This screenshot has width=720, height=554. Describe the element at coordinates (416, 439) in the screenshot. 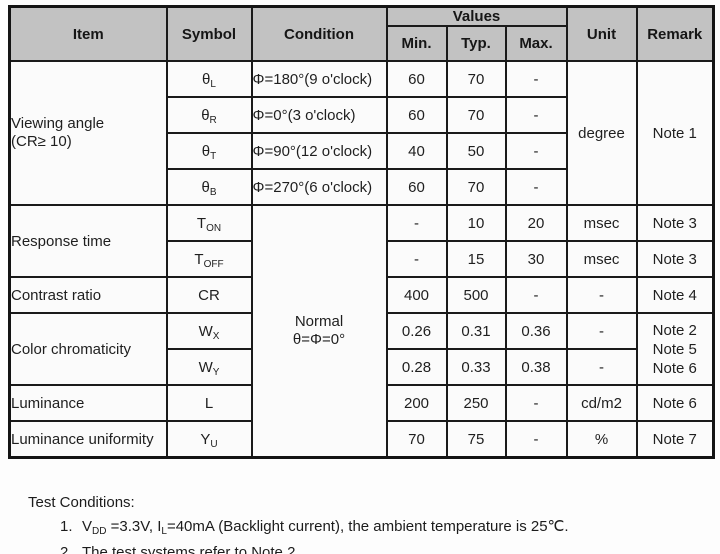

I see `value-min: 70` at that location.